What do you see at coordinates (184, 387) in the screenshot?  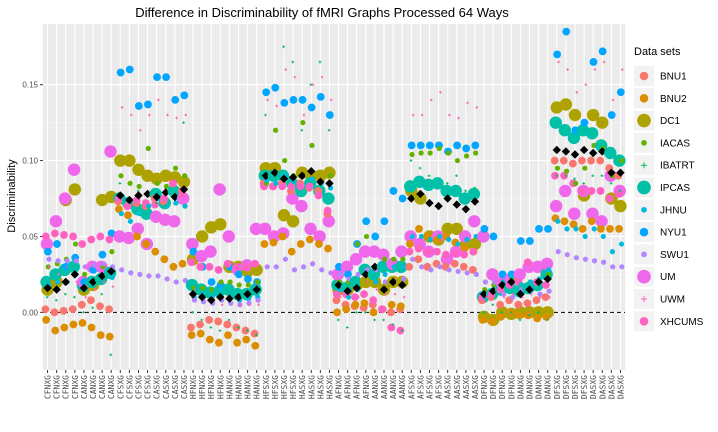 I see `x-tick-label: CASXG` at bounding box center [184, 387].